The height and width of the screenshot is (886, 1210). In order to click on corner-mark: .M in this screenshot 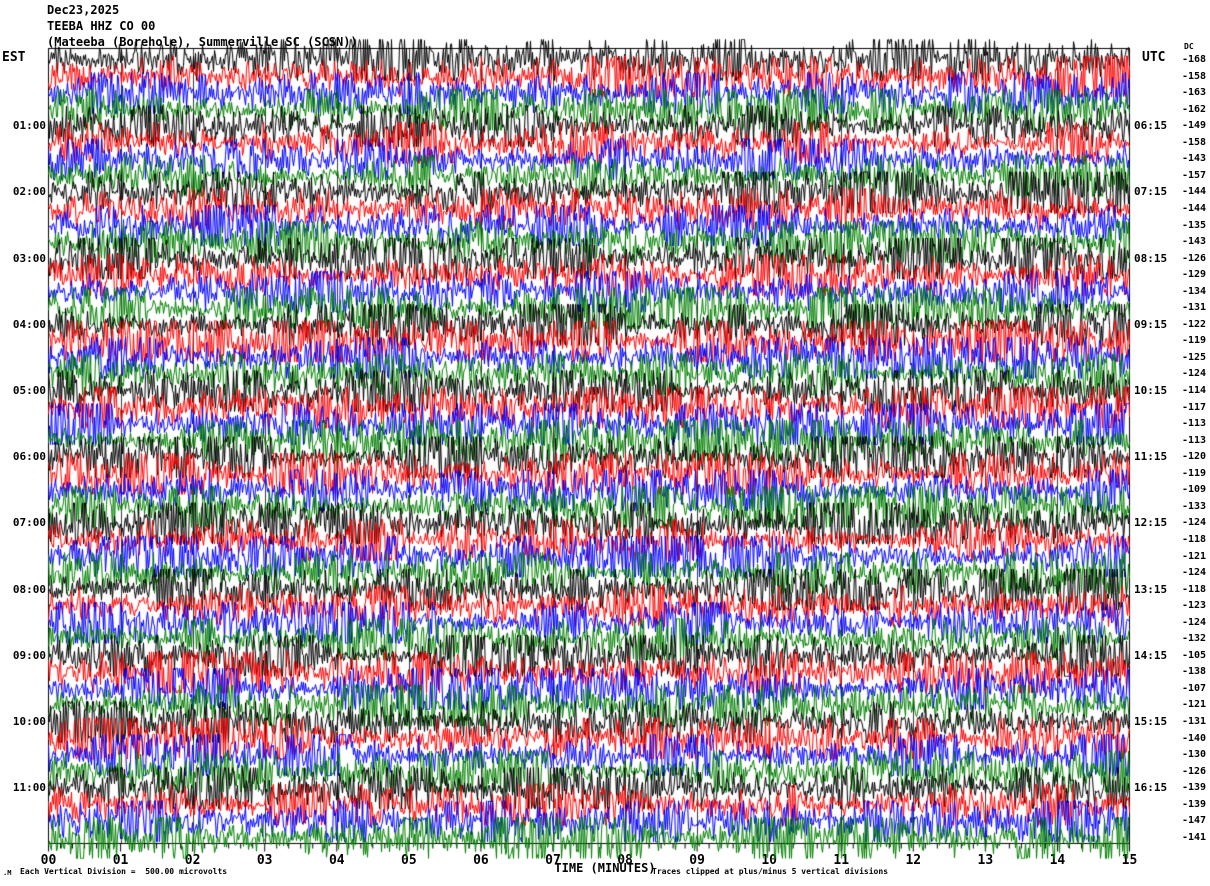, I will do `click(7, 873)`.